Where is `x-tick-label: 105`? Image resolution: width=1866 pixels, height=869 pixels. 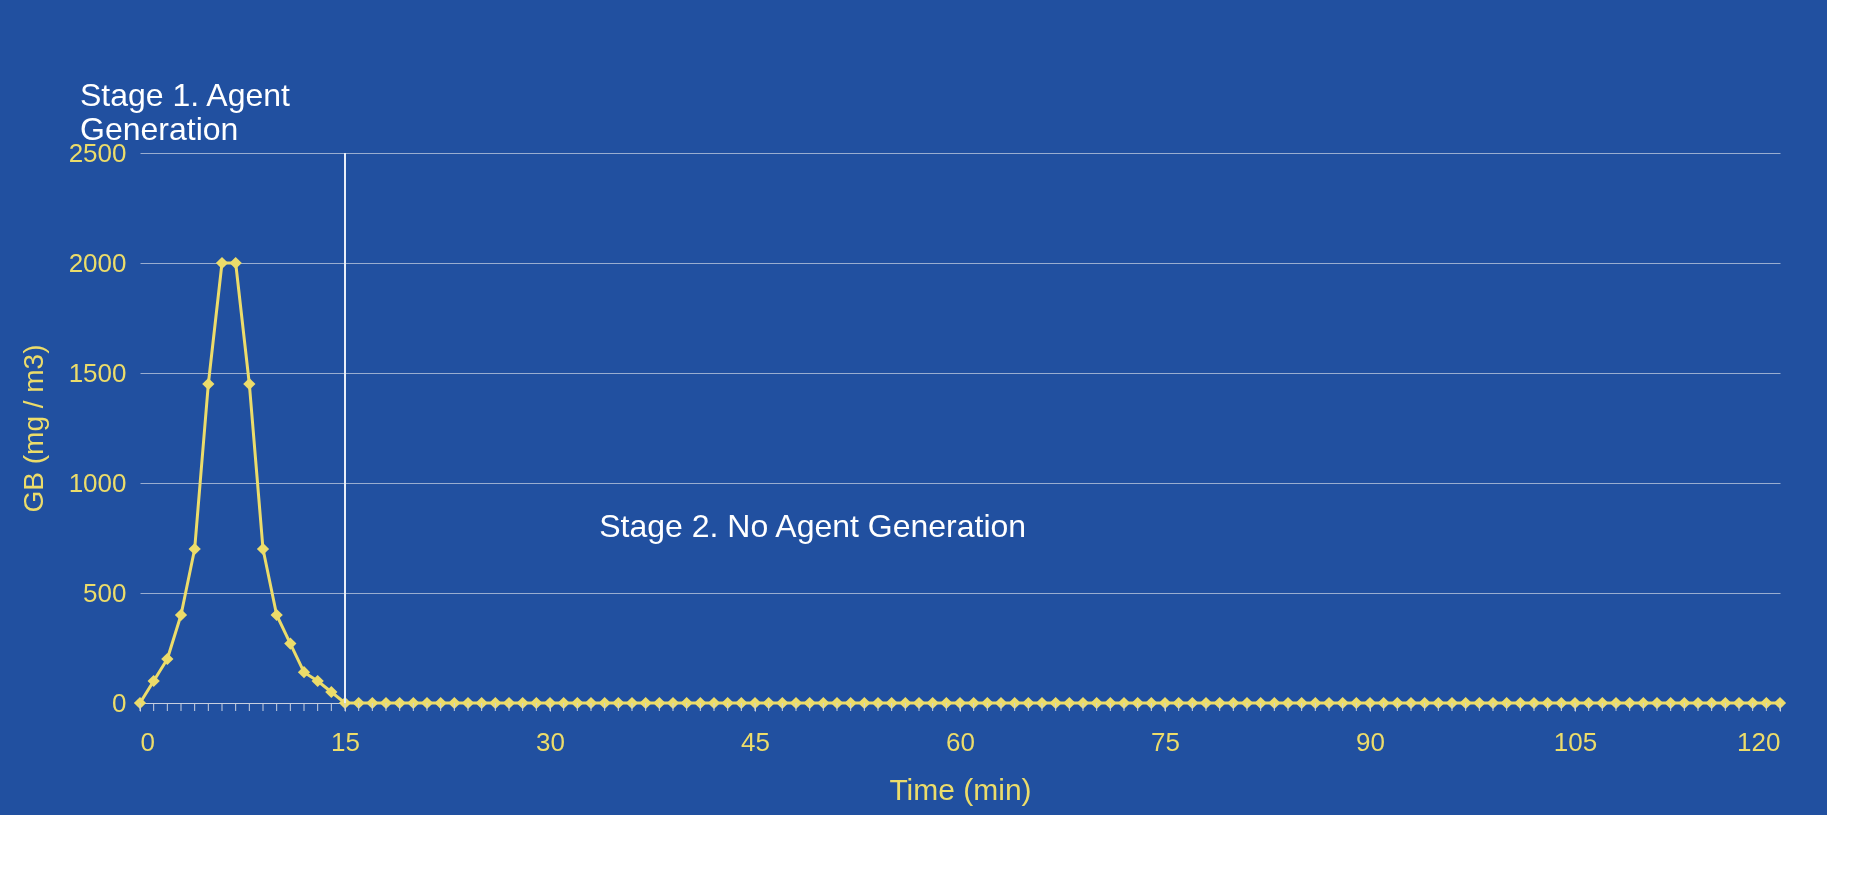 x-tick-label: 105 is located at coordinates (1575, 741).